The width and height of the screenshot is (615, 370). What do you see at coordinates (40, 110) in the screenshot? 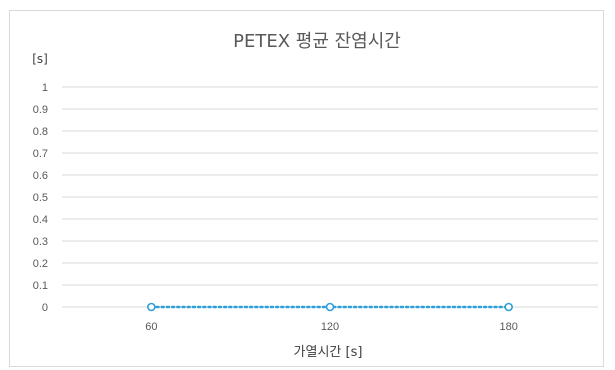
I see `y-tick-label: 0.9` at bounding box center [40, 110].